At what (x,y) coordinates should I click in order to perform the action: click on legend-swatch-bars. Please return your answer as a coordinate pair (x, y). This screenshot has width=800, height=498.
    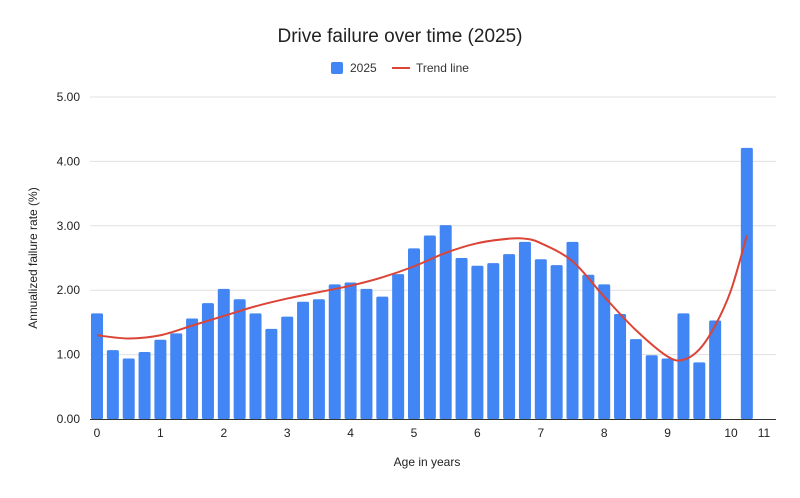
    Looking at the image, I should click on (337, 68).